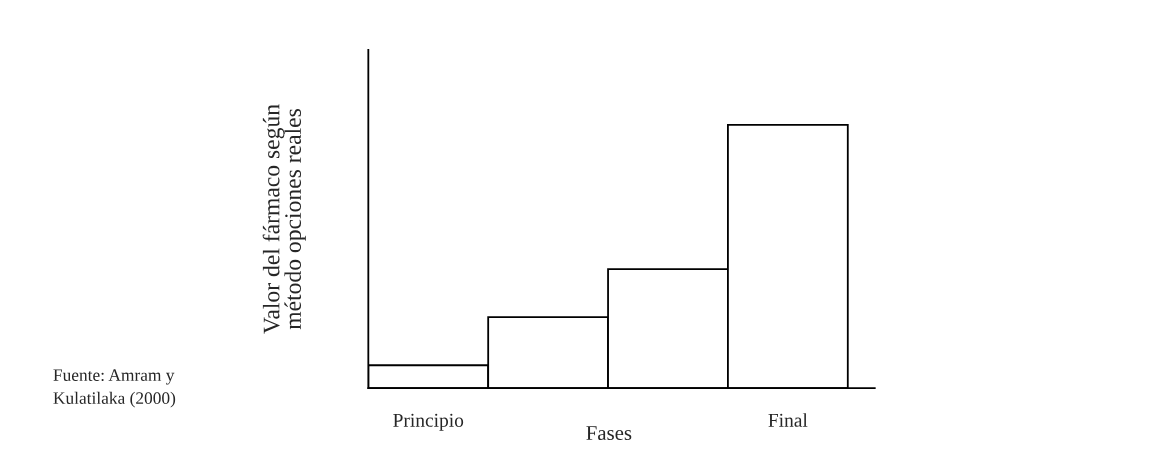 The width and height of the screenshot is (1151, 461). Describe the element at coordinates (788, 420) in the screenshot. I see `x-tick-label: Final` at that location.